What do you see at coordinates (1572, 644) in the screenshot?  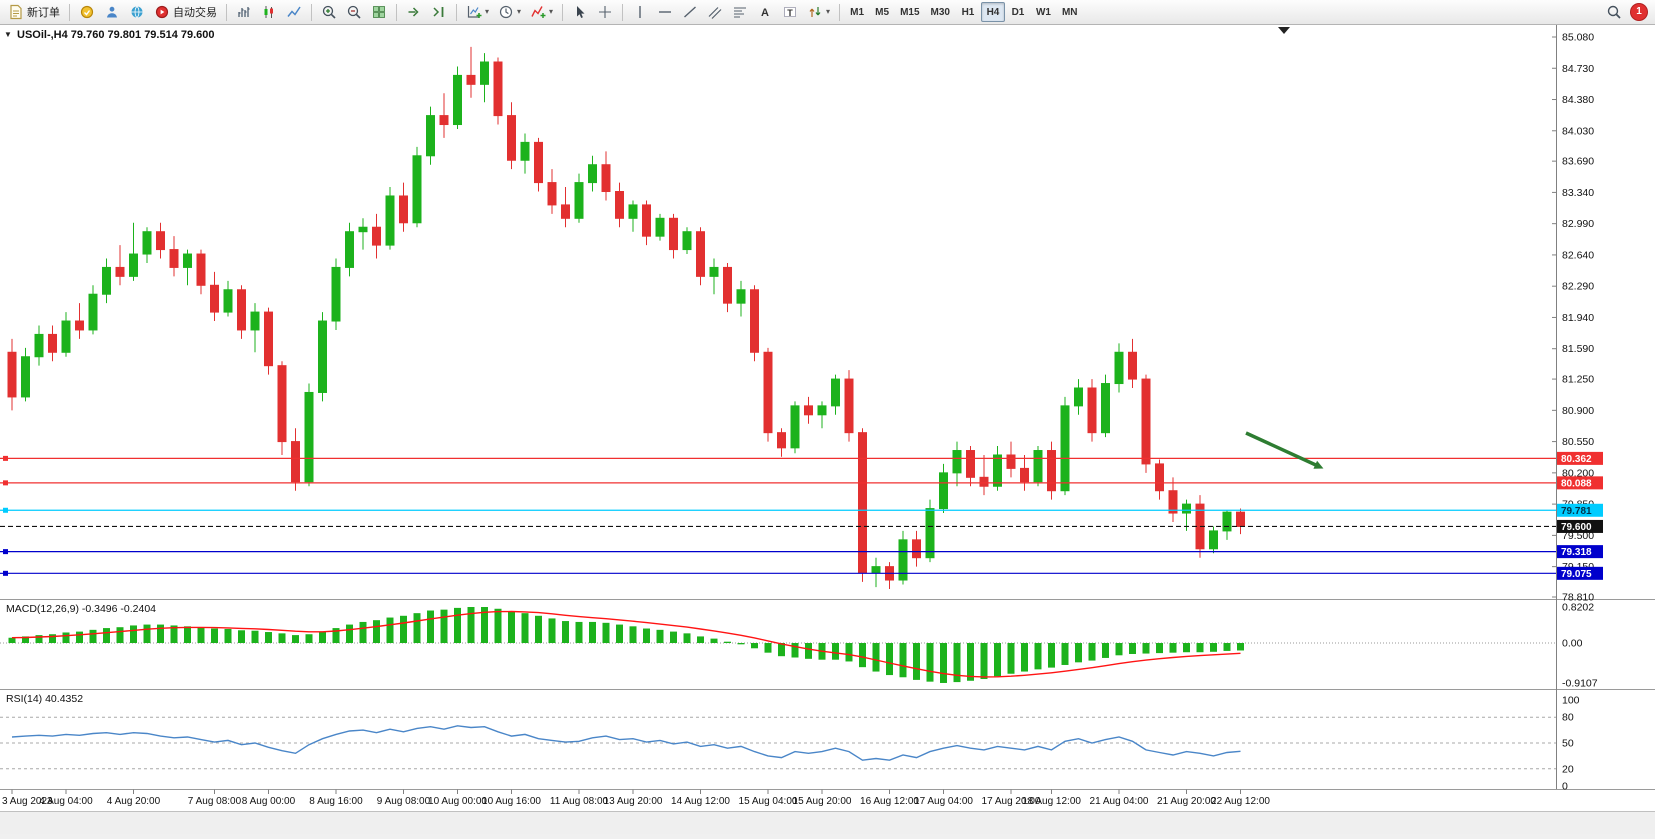 I see `svg-text: 0.00` at bounding box center [1572, 644].